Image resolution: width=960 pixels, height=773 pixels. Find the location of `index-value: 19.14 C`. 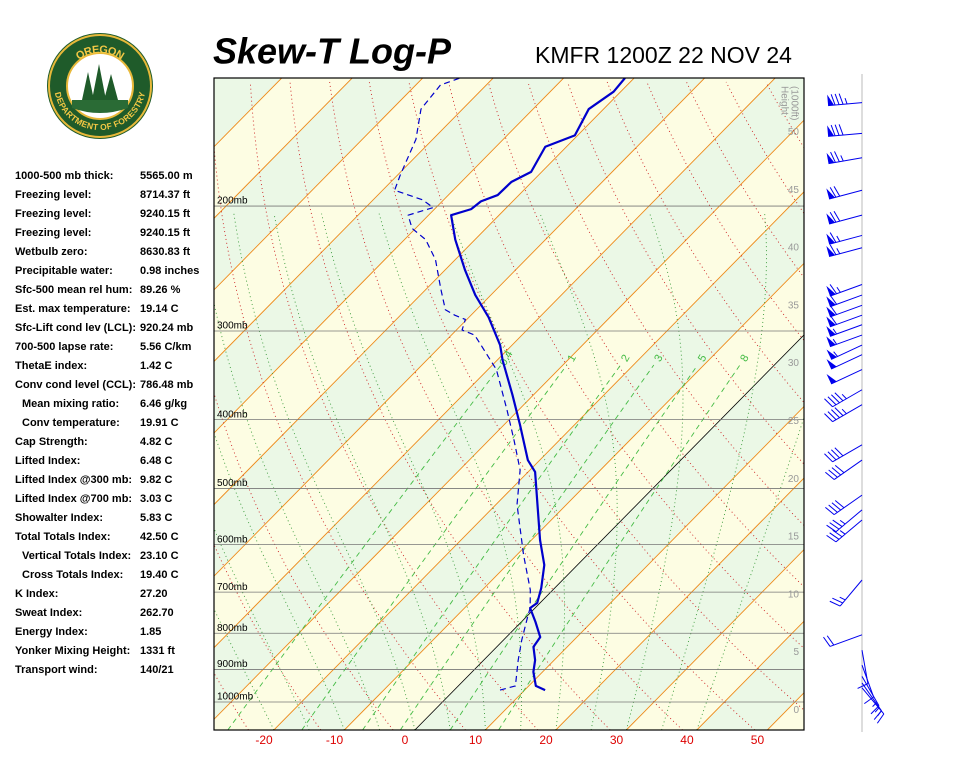

index-value: 19.14 C is located at coordinates (159, 309).